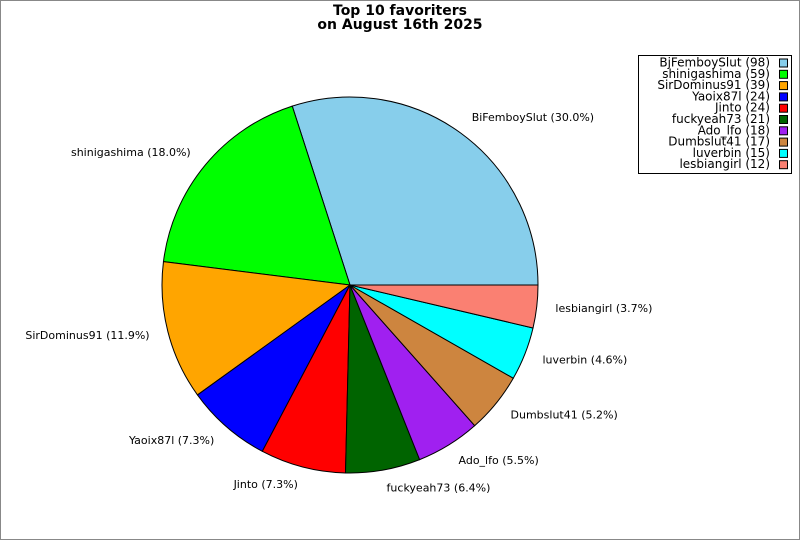 The height and width of the screenshot is (540, 800). What do you see at coordinates (439, 488) in the screenshot?
I see `slice-label: fuckyeah73 (6.4%)` at bounding box center [439, 488].